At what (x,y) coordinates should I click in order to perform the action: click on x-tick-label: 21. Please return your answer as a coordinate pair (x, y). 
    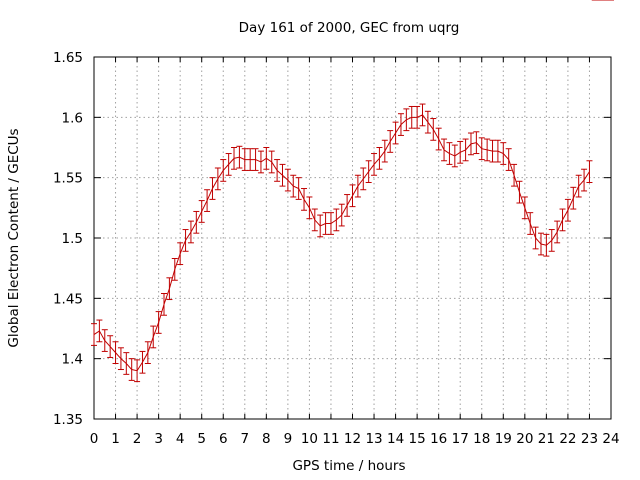
    Looking at the image, I should click on (546, 439).